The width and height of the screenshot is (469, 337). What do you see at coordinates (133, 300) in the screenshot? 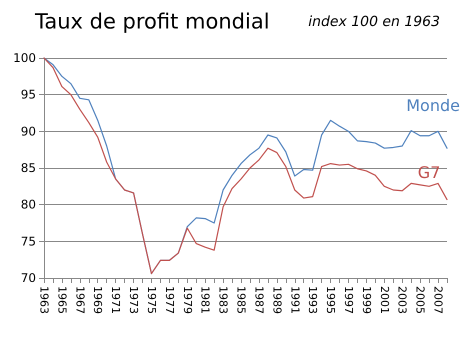
I see `x-tick-label: 1973` at bounding box center [133, 300].